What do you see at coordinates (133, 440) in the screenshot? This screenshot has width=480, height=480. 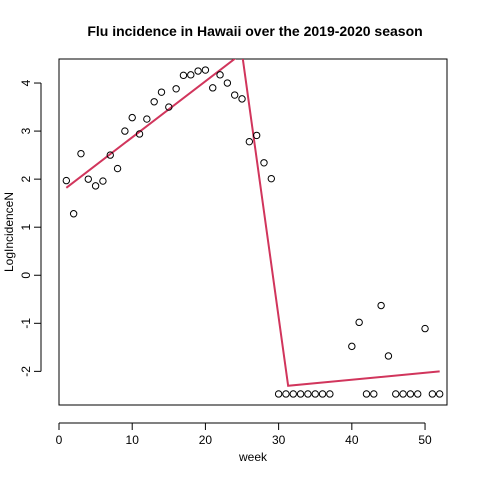 I see `x-tick-label: 10` at bounding box center [133, 440].